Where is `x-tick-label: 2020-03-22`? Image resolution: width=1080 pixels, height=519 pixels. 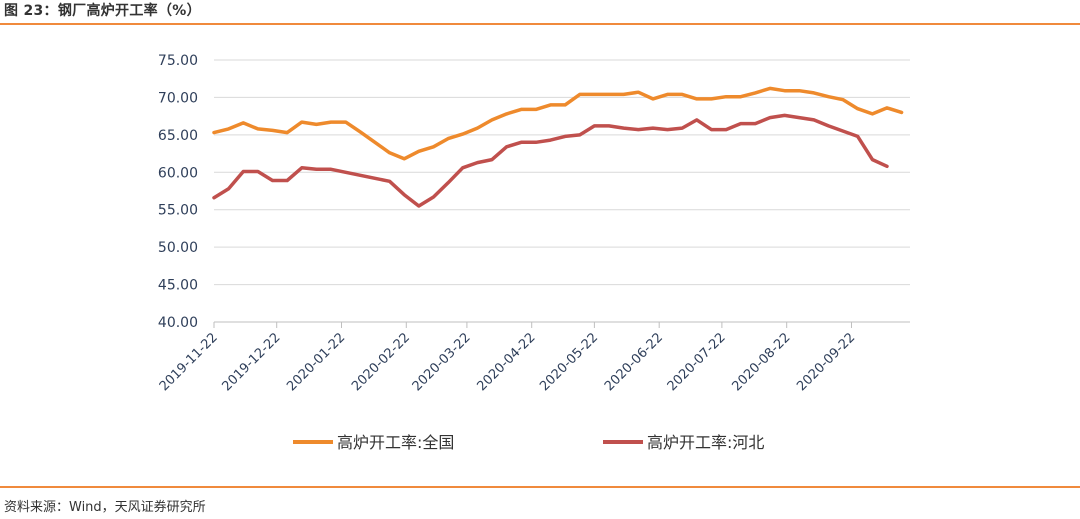 x-tick-label: 2020-03-22 is located at coordinates (442, 362).